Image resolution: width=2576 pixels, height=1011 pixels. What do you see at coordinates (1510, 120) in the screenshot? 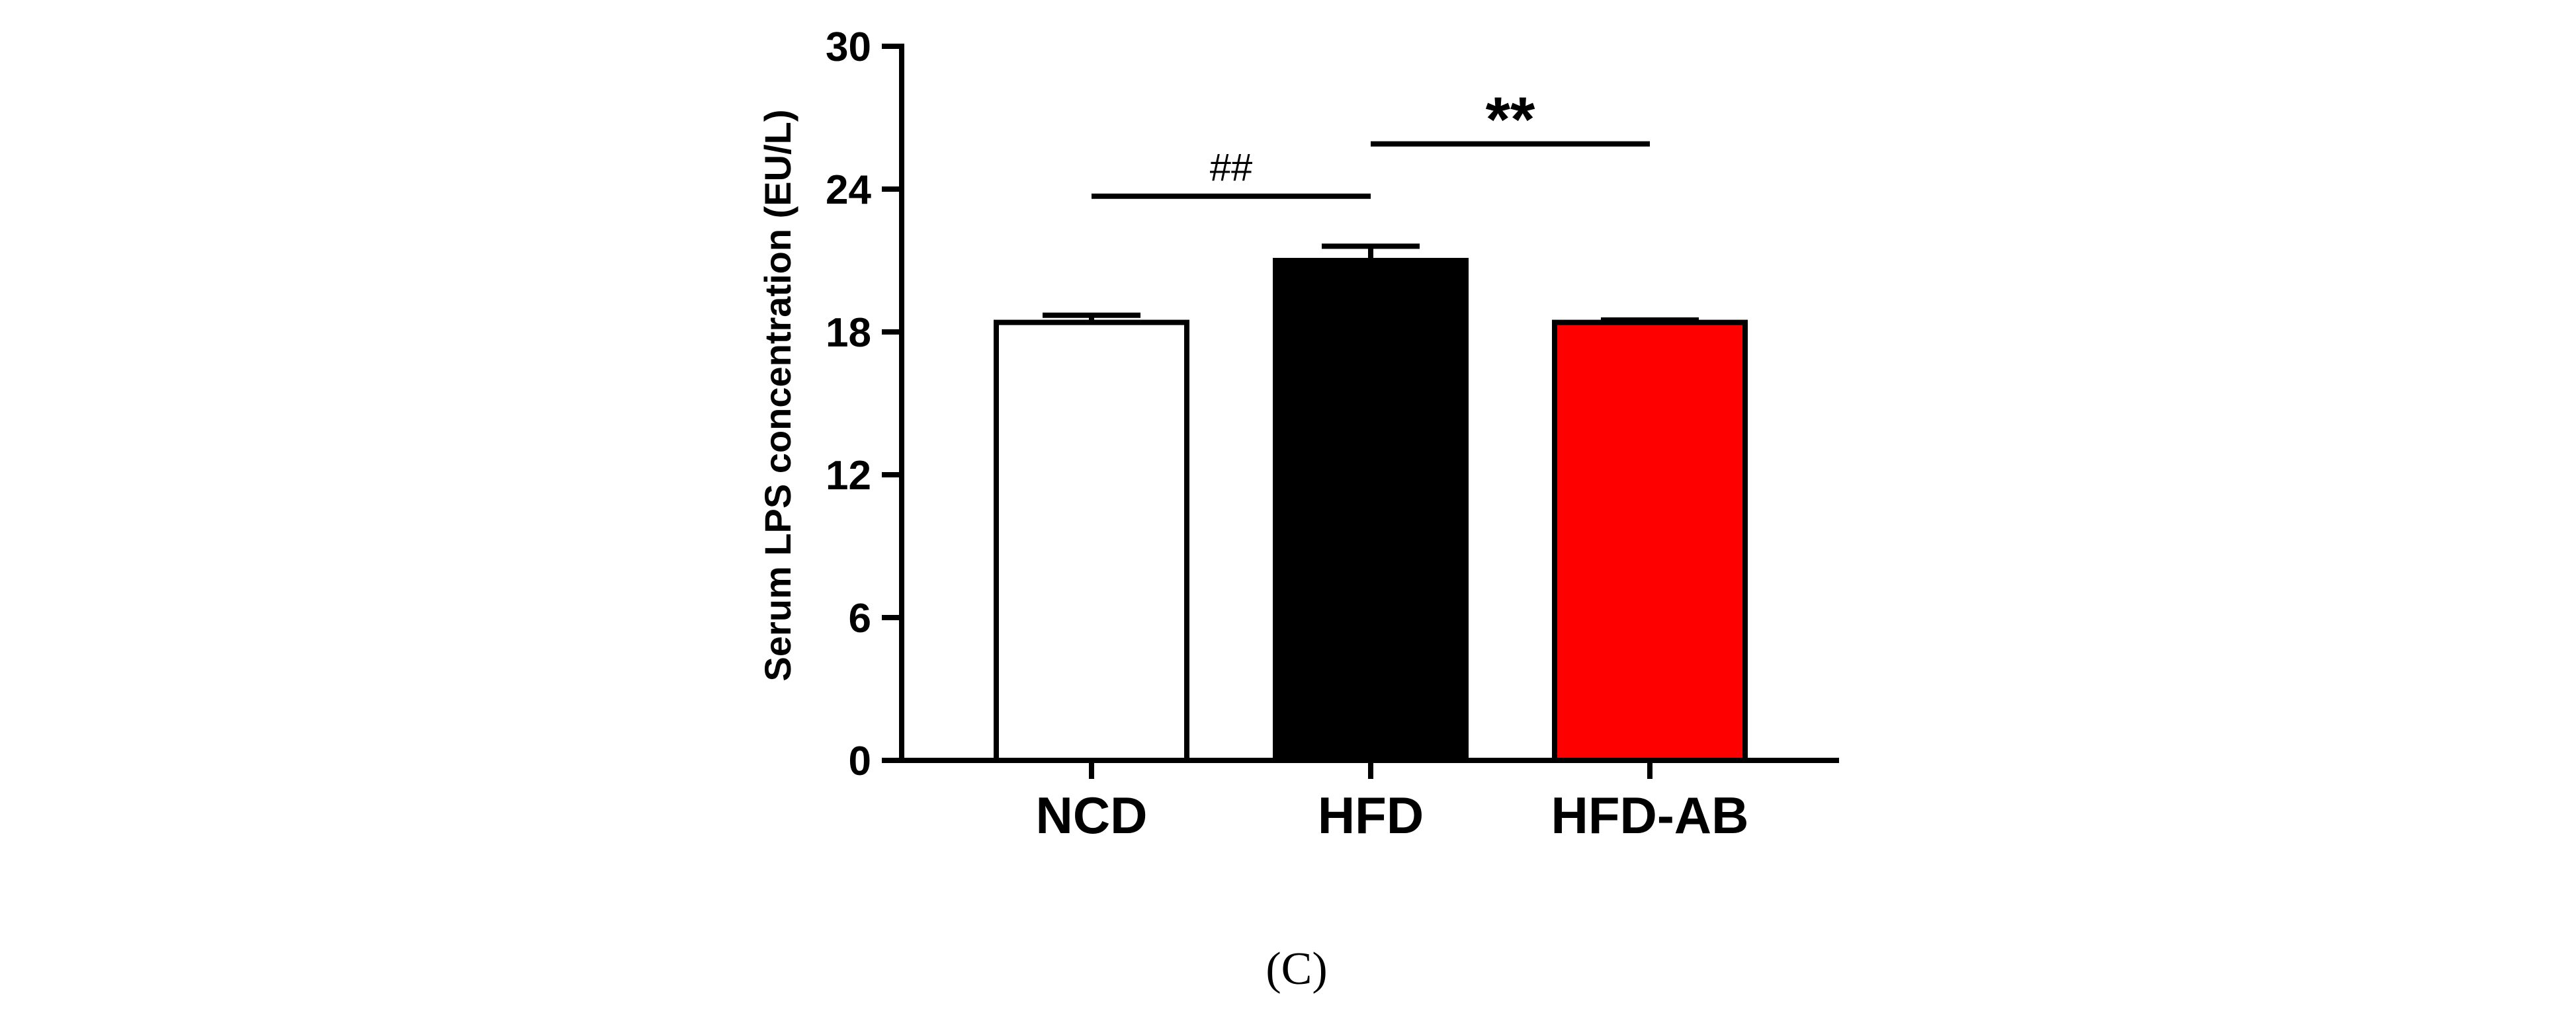
I see `significance-label: **` at bounding box center [1510, 120].